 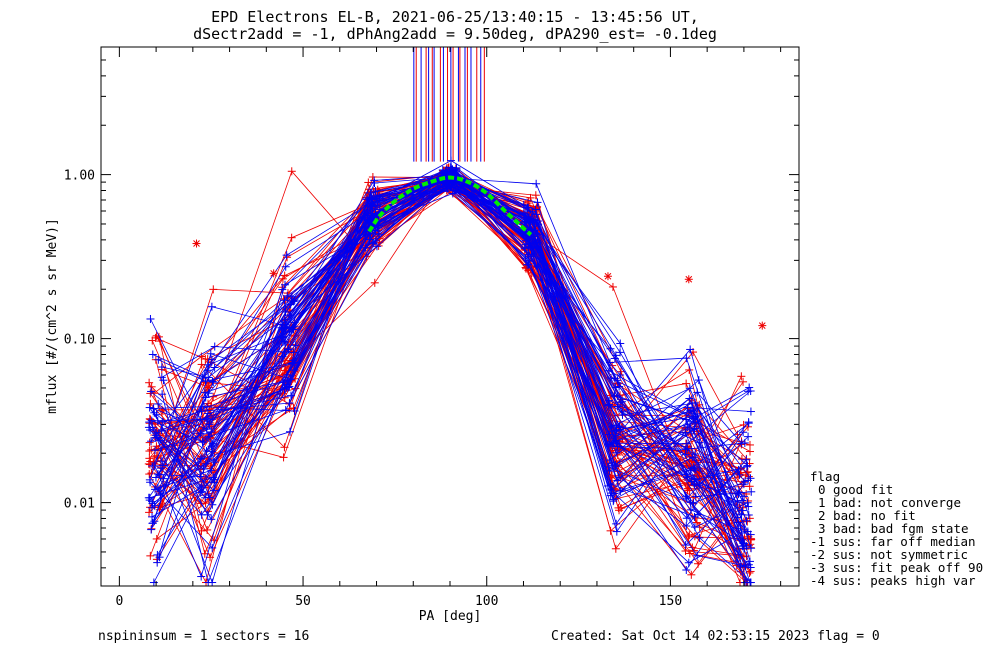 What do you see at coordinates (52, 316) in the screenshot?
I see `y-axis-label: mflux [#/(cm^2 s sr MeV)]` at bounding box center [52, 316].